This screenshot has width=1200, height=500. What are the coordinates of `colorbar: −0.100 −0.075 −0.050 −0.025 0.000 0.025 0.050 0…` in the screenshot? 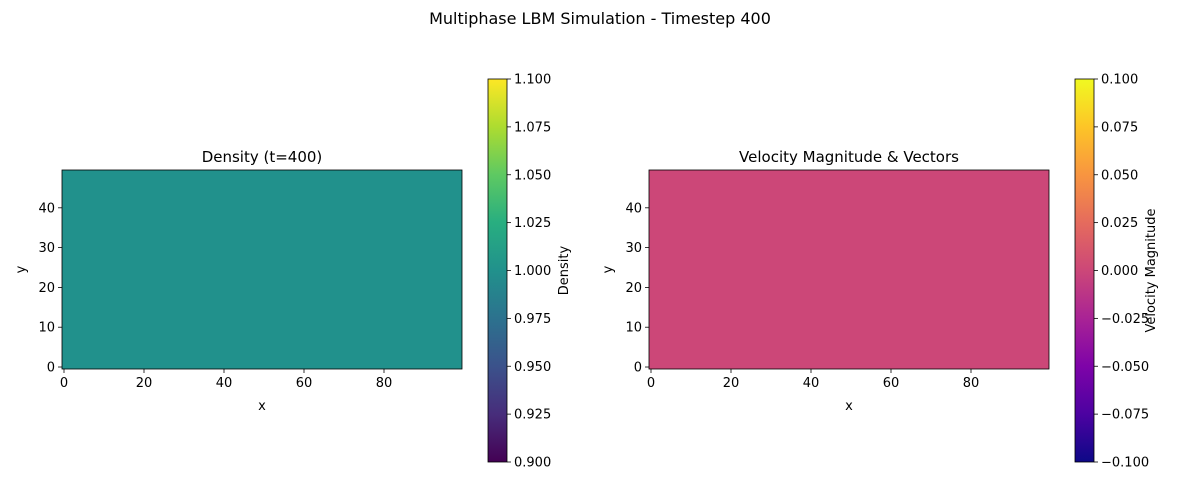 It's located at (1116, 272).